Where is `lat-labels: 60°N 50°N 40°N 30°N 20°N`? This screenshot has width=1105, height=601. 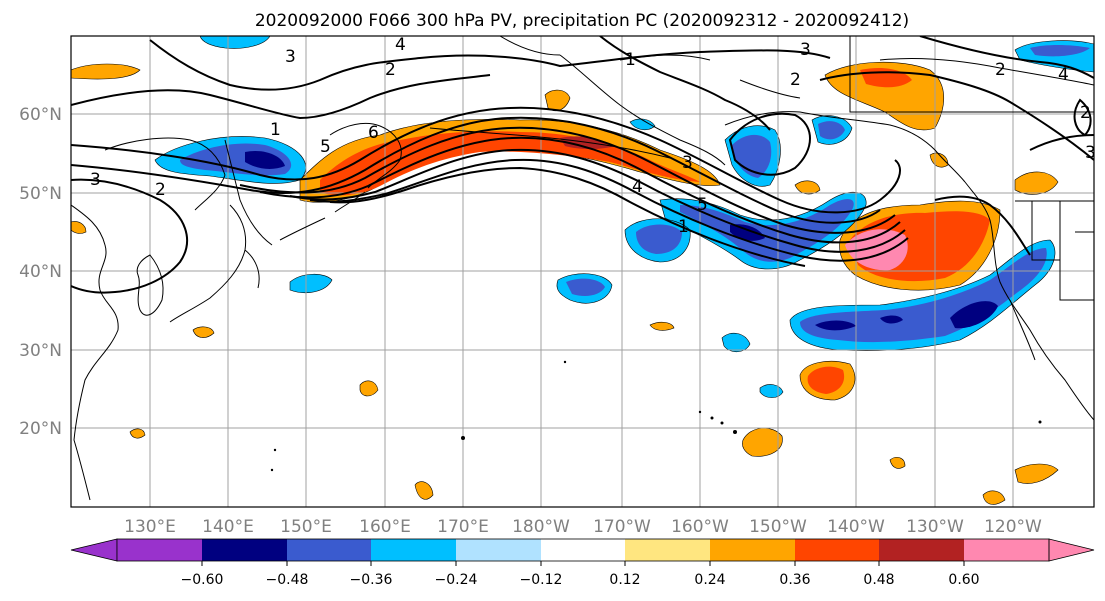 lat-labels: 60°N 50°N 40°N 30°N 20°N is located at coordinates (40, 272).